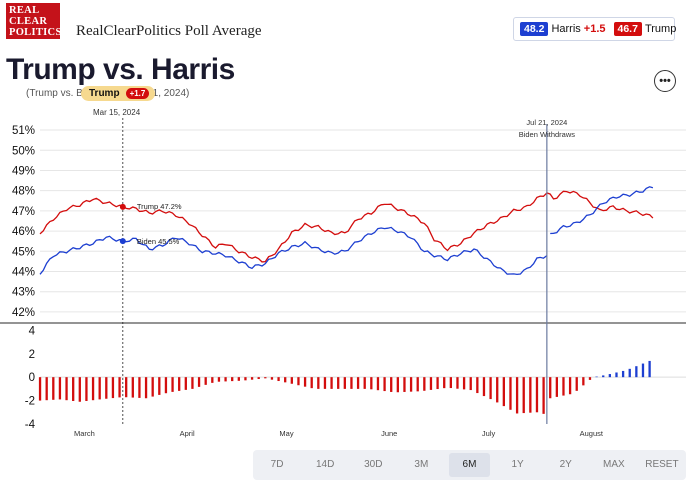 This screenshot has width=700, height=488. I want to click on harris-value-pill: 48.2, so click(534, 29).